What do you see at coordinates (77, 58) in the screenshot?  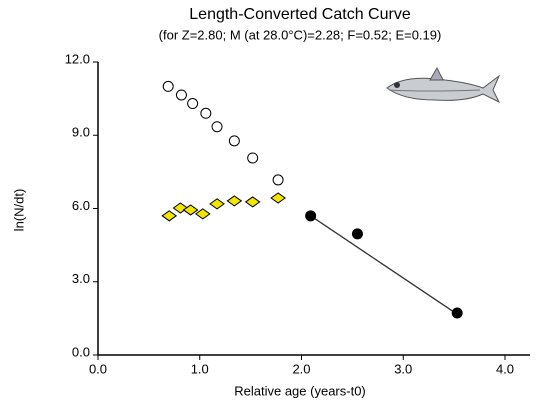 I see `y-tick-label: 12.0` at bounding box center [77, 58].